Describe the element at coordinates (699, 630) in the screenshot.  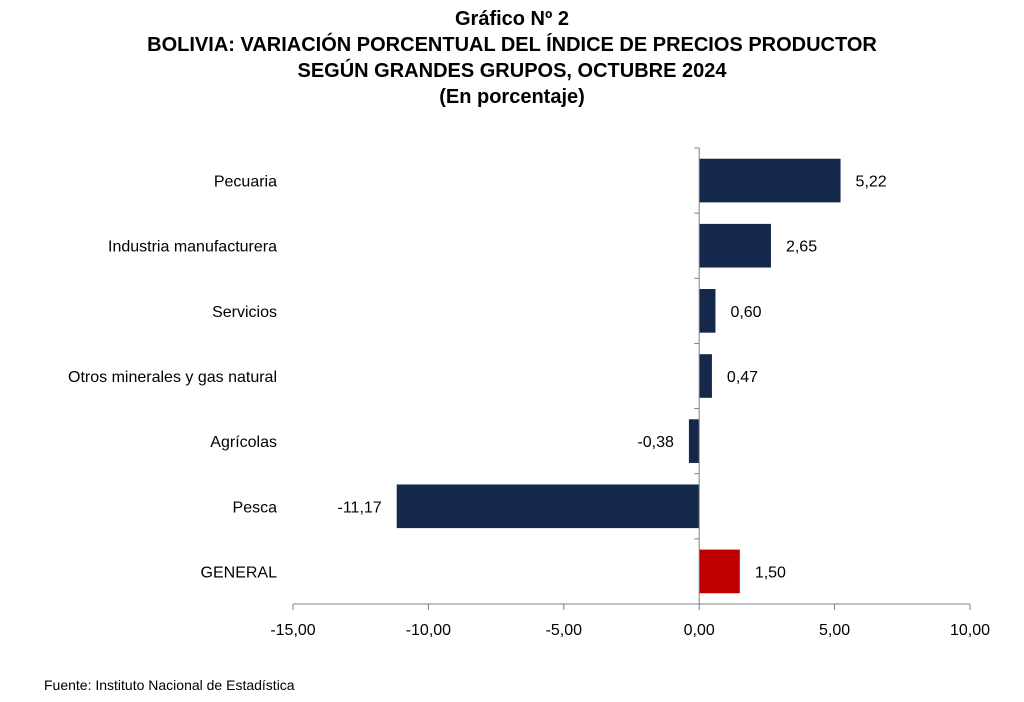
I see `x-tick-label: 0,00` at that location.